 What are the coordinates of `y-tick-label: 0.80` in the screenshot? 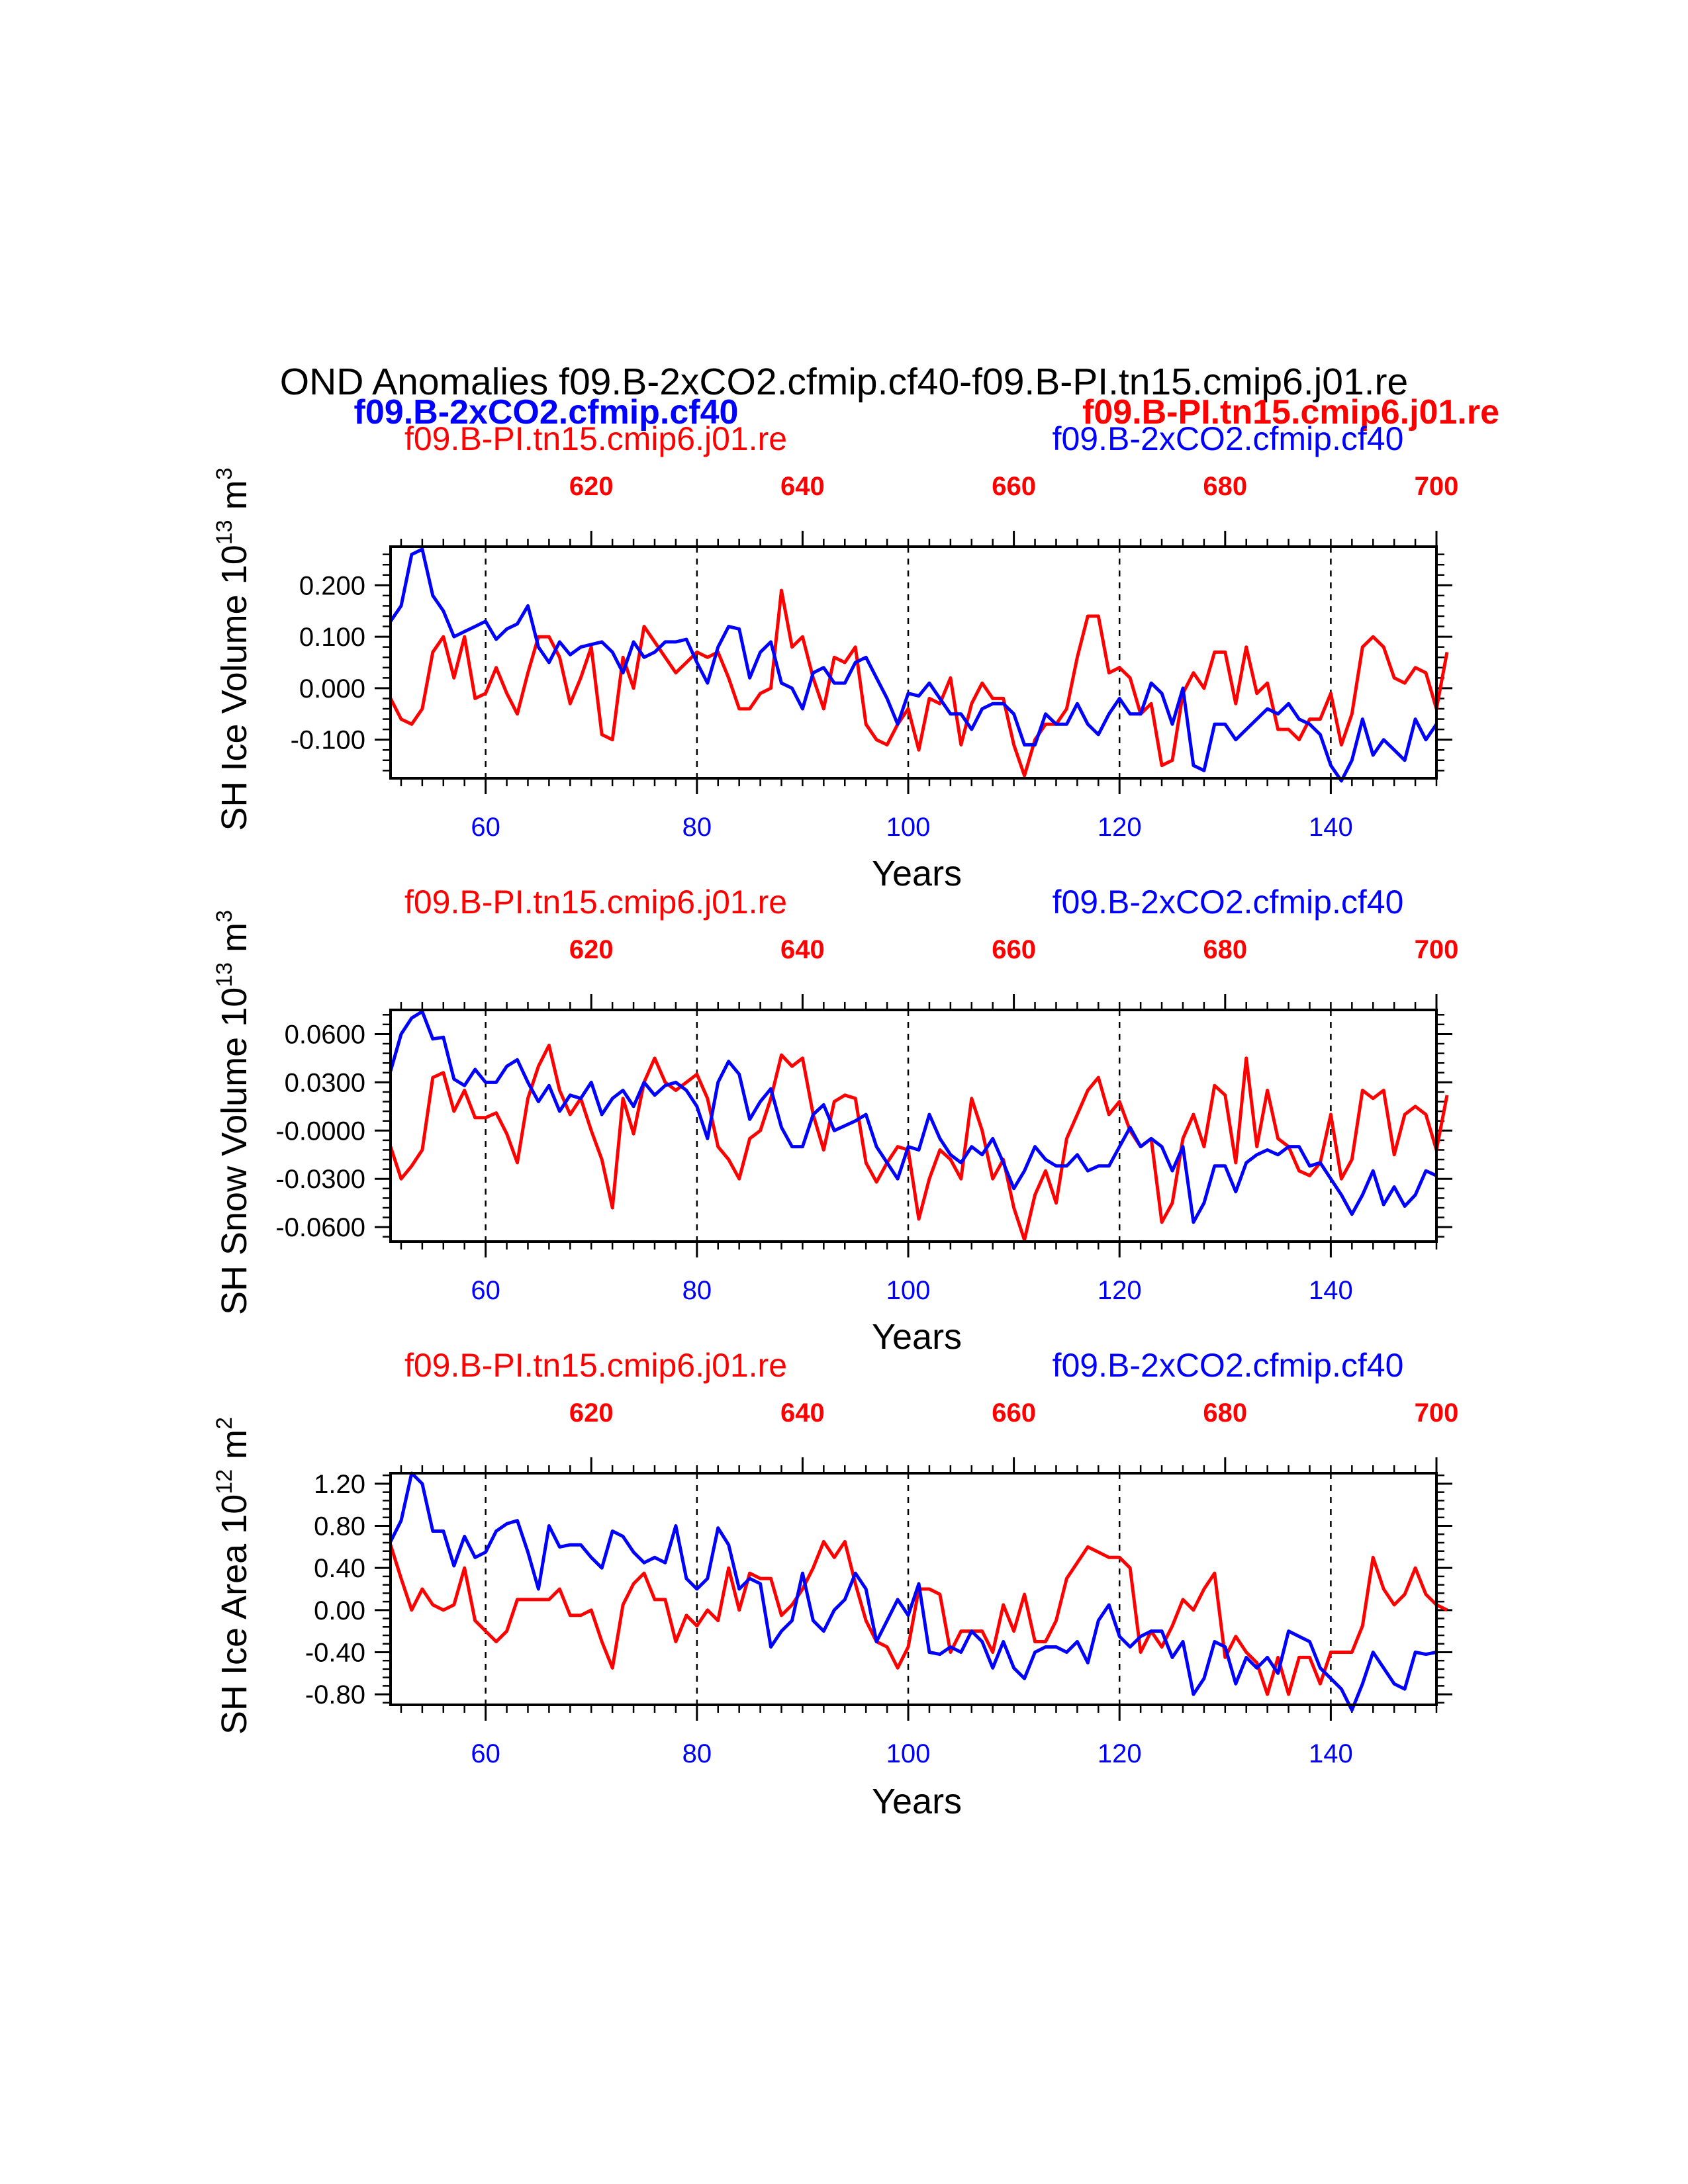 It's located at (339, 1527).